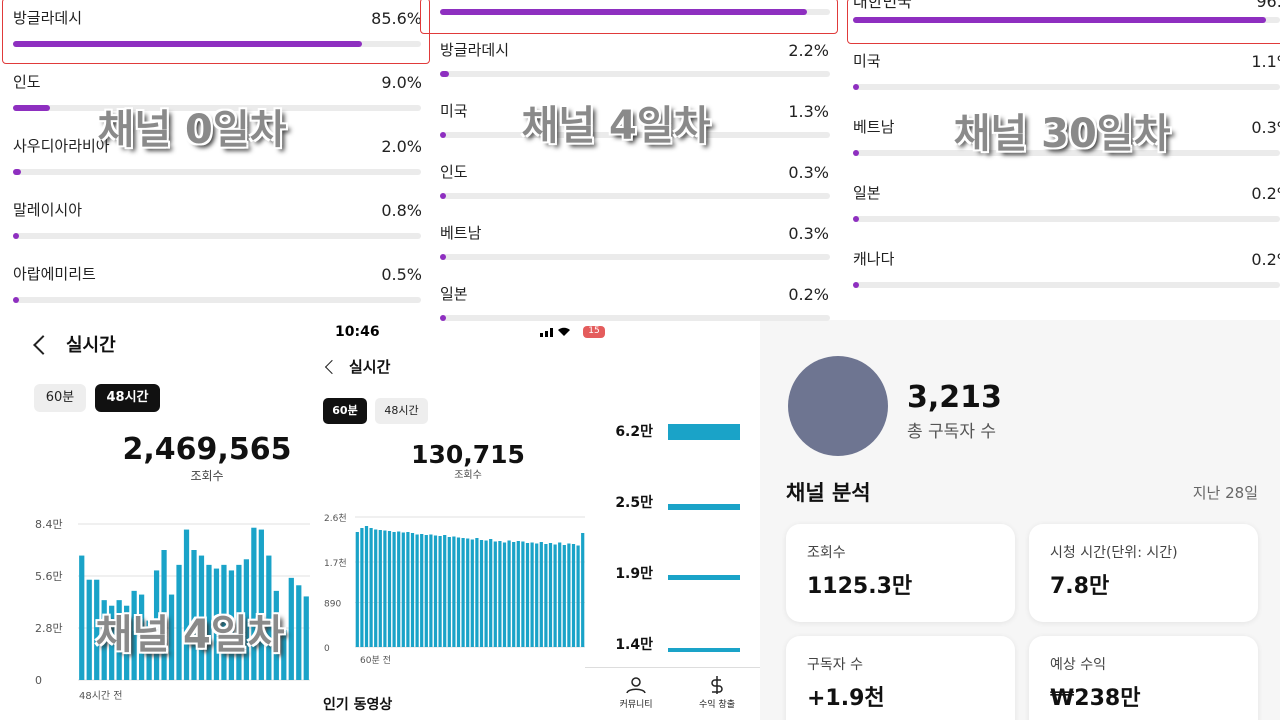 This screenshot has width=1280, height=720. I want to click on country-name: 대한민국, so click(882, 5).